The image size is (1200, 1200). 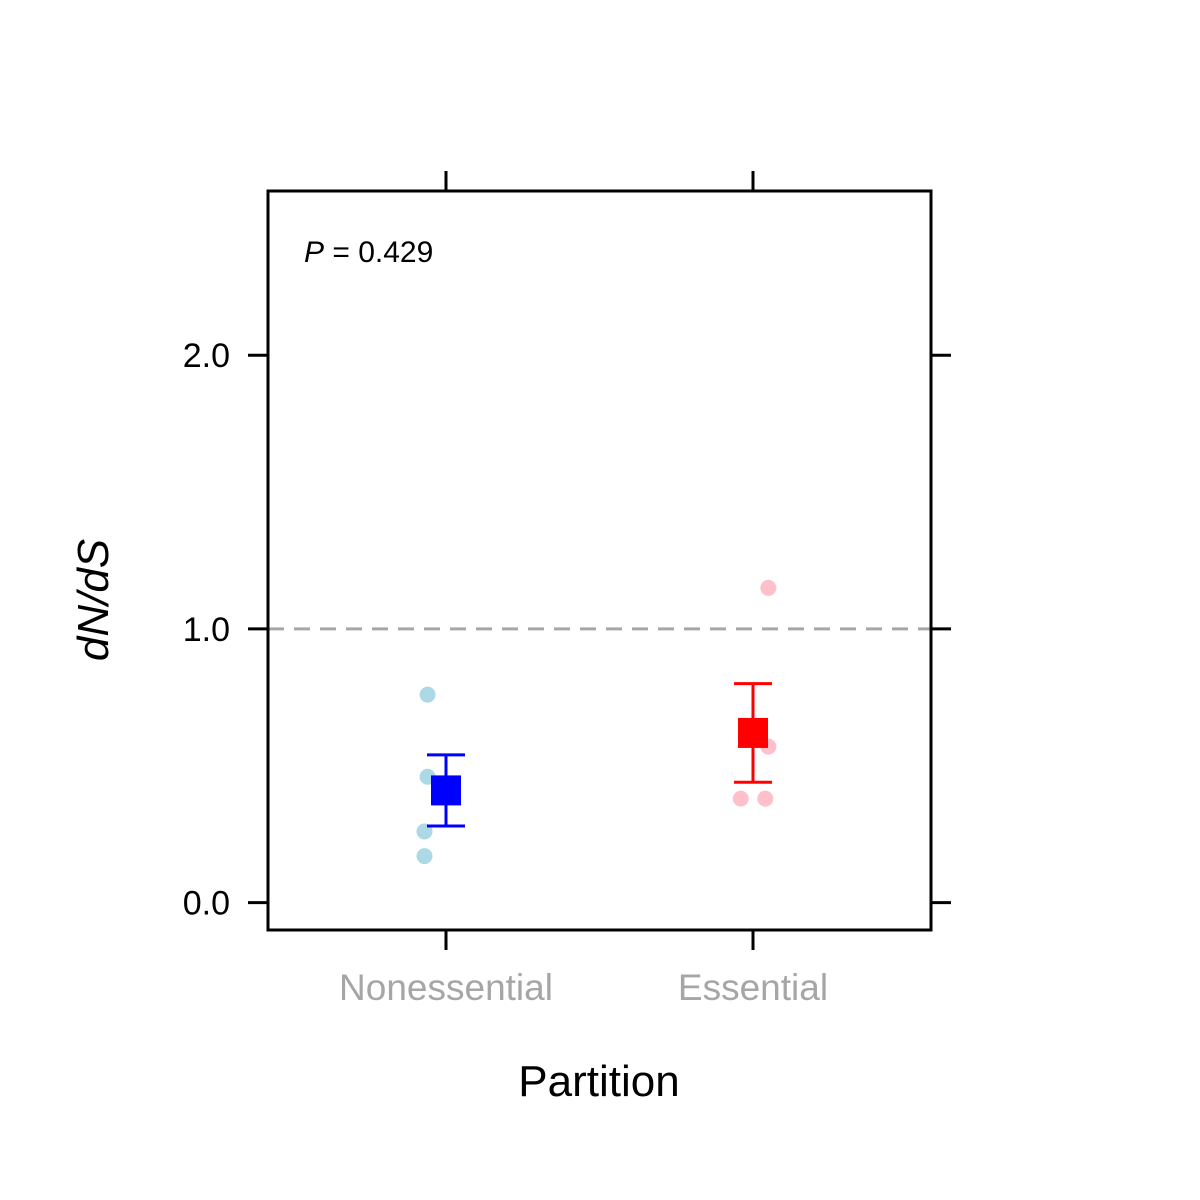 What do you see at coordinates (378, 252) in the screenshot?
I see `p-value-text: = 0.429` at bounding box center [378, 252].